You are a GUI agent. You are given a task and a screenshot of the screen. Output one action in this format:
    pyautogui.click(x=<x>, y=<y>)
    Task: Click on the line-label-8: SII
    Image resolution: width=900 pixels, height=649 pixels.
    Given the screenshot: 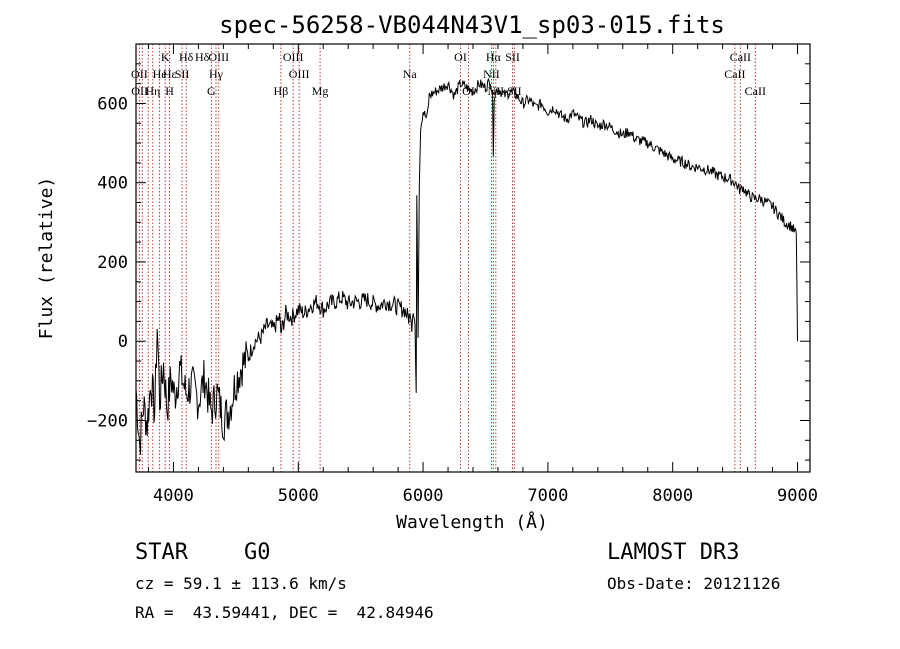 What is the action you would take?
    pyautogui.click(x=182, y=74)
    